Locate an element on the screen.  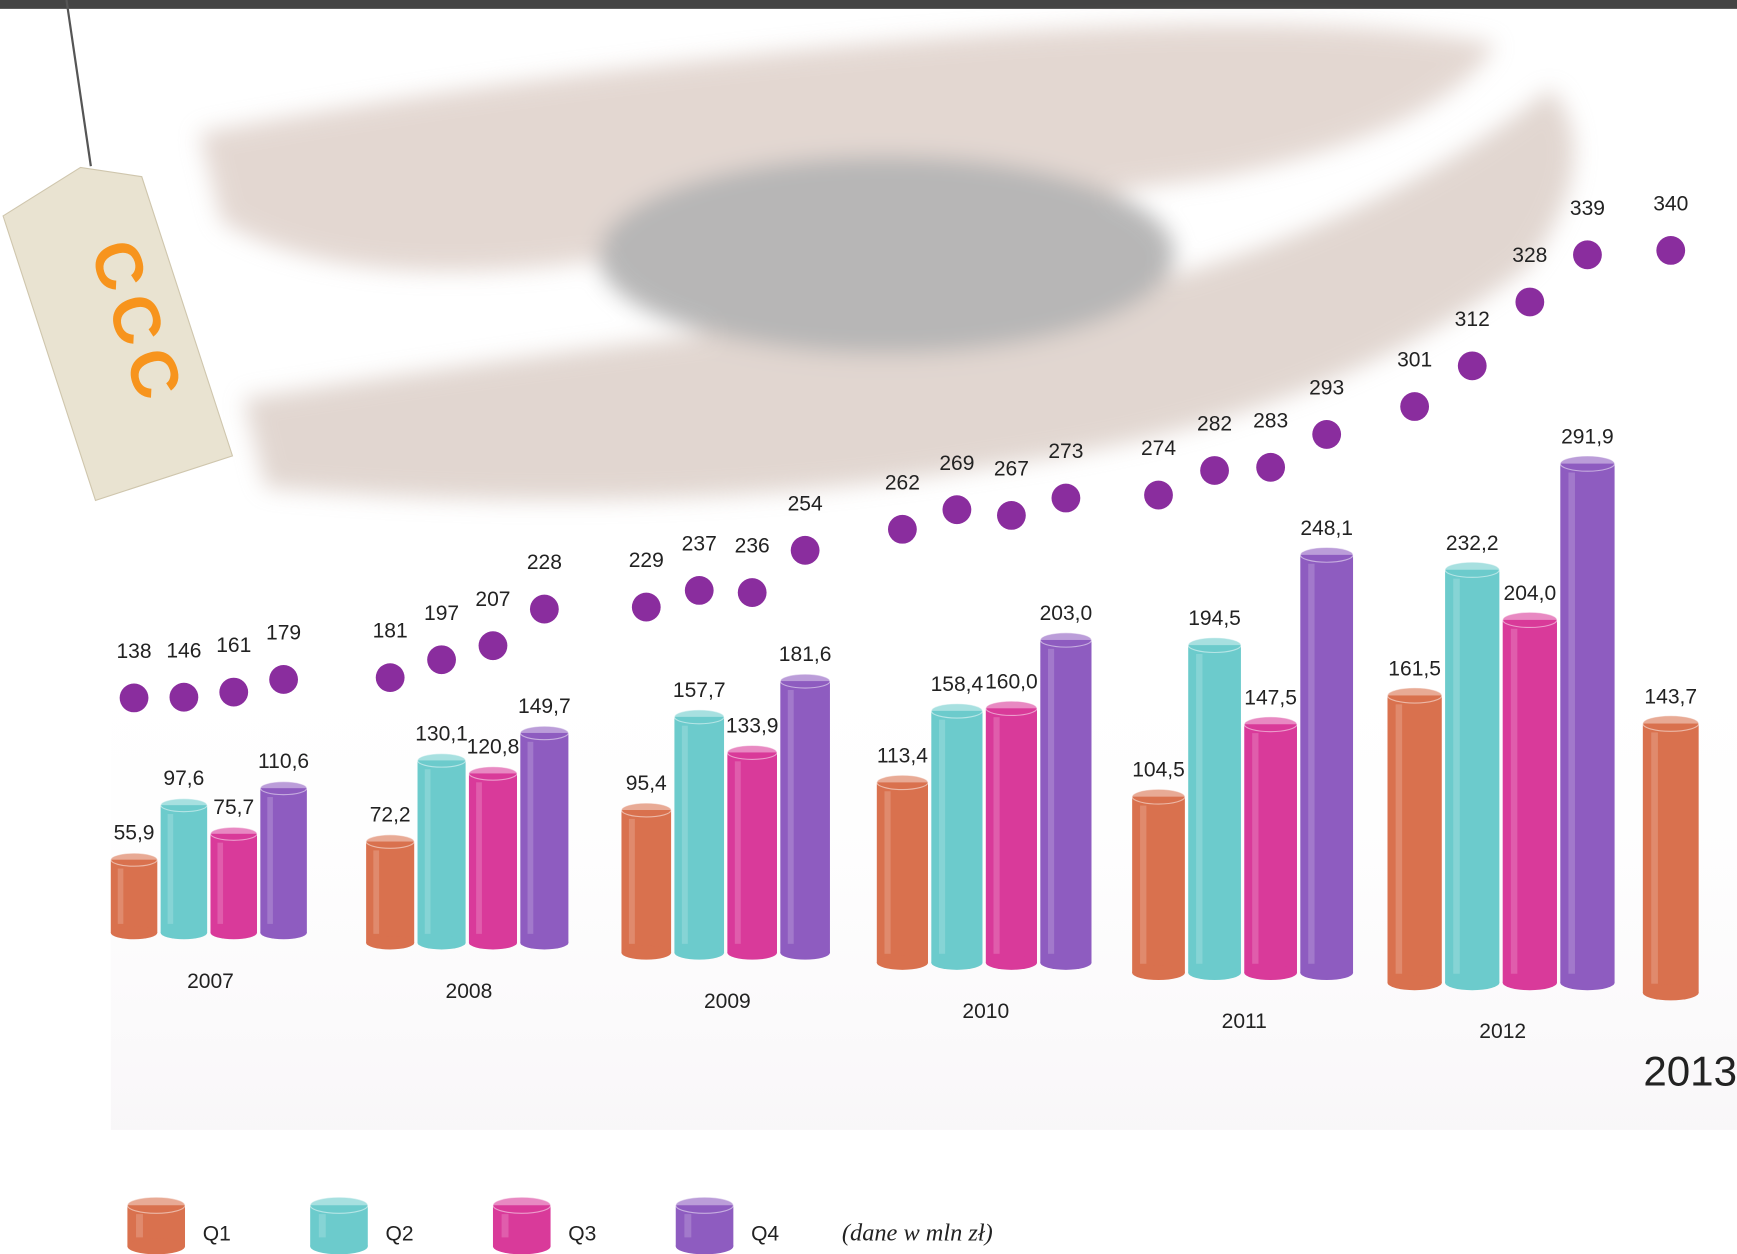
data-label: 160,0 is located at coordinates (1011, 681).